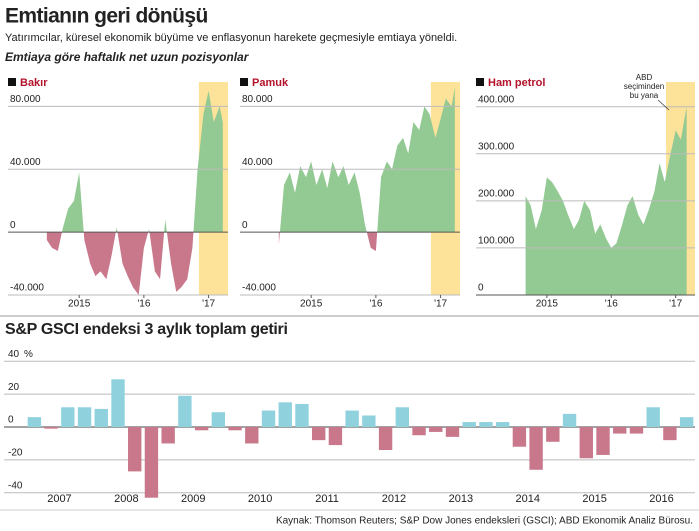  What do you see at coordinates (663, 105) in the screenshot?
I see `annotation-leader` at bounding box center [663, 105].